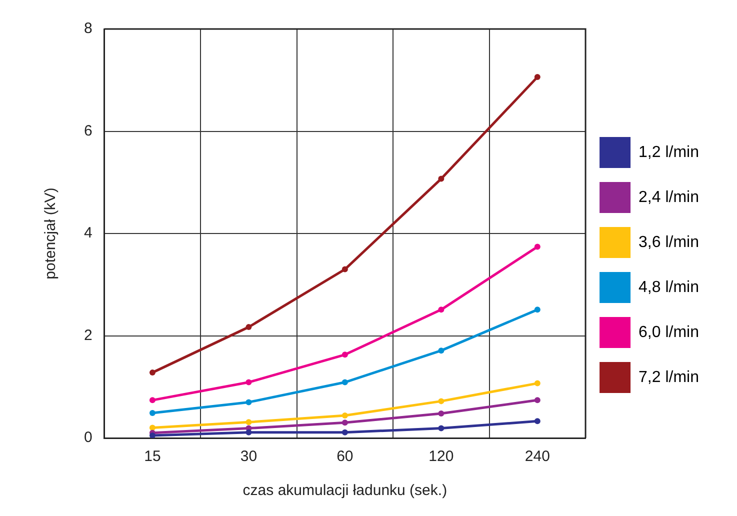 Image resolution: width=737 pixels, height=516 pixels. What do you see at coordinates (537, 457) in the screenshot?
I see `x-tick-label: 240` at bounding box center [537, 457].